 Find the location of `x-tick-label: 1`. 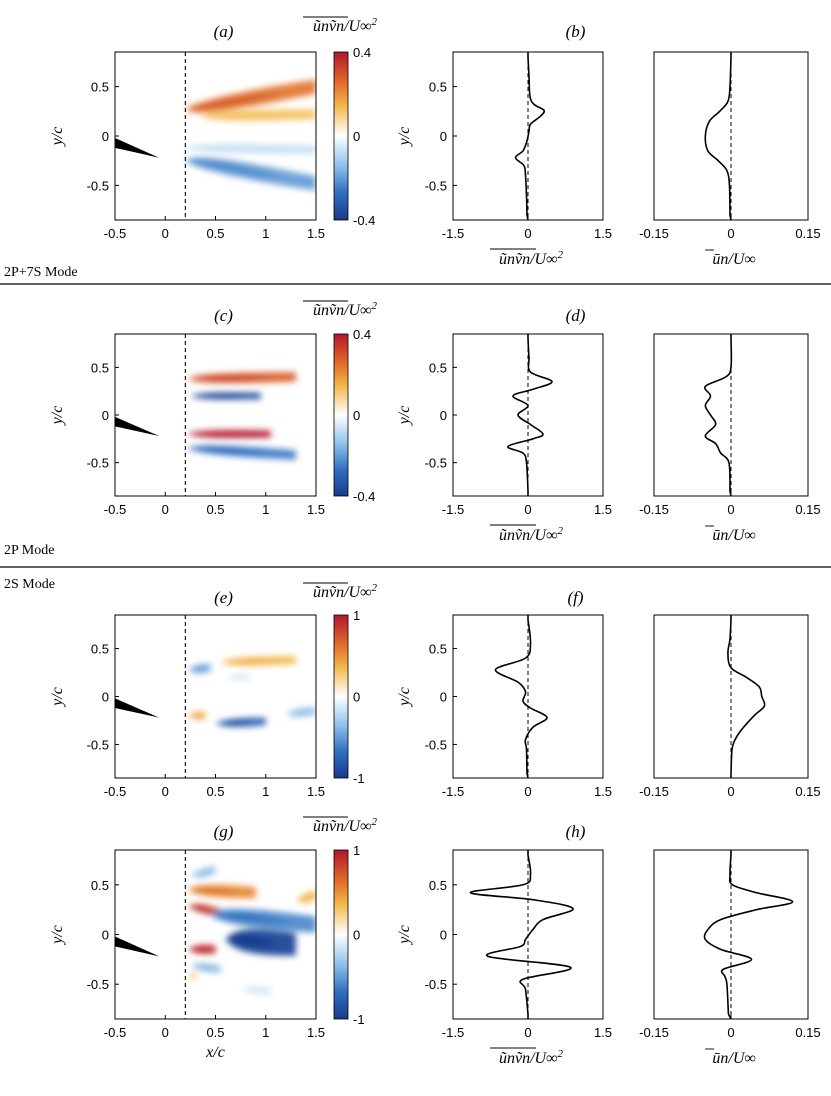

x-tick-label: 1 is located at coordinates (265, 1032).